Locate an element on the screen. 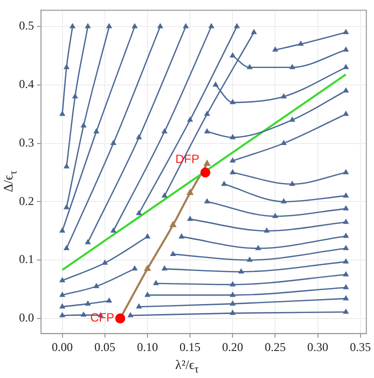 The width and height of the screenshot is (374, 378). x-tick-label: 0.35 is located at coordinates (360, 347).